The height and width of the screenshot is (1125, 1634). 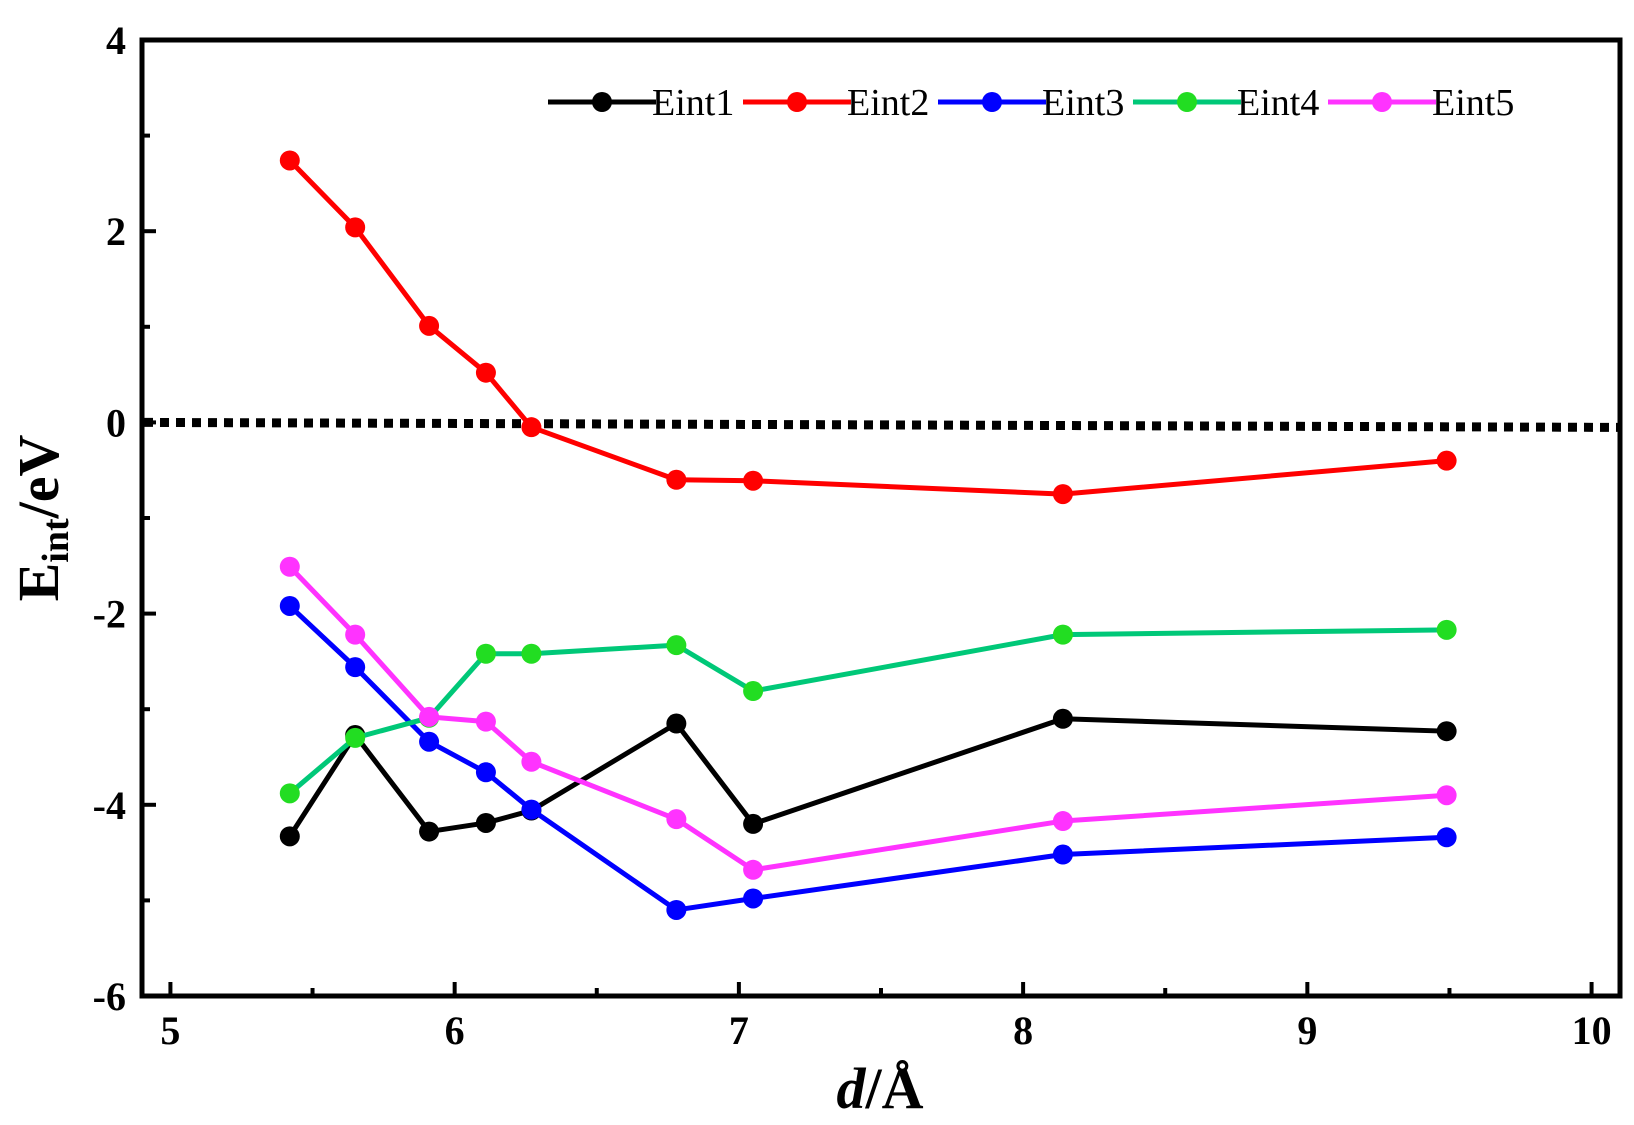 What do you see at coordinates (38, 476) in the screenshot?
I see `y-axis-label-unit: /eV` at bounding box center [38, 476].